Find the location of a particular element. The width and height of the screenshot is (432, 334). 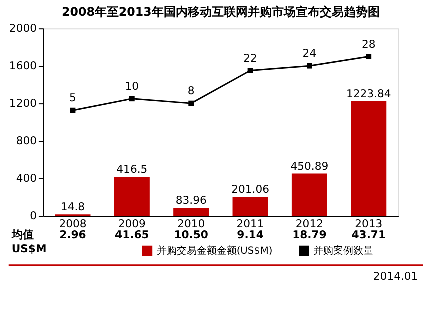

text: 9.14 is located at coordinates (250, 235).